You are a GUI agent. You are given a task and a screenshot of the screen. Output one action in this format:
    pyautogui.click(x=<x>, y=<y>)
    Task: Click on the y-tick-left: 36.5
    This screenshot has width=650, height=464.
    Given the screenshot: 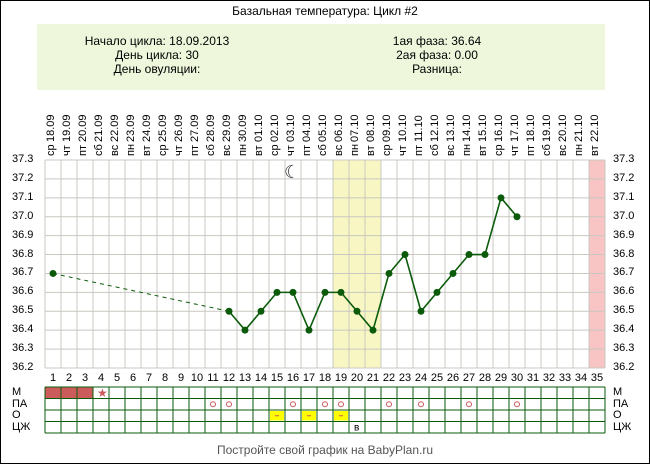 What is the action you would take?
    pyautogui.click(x=23, y=310)
    